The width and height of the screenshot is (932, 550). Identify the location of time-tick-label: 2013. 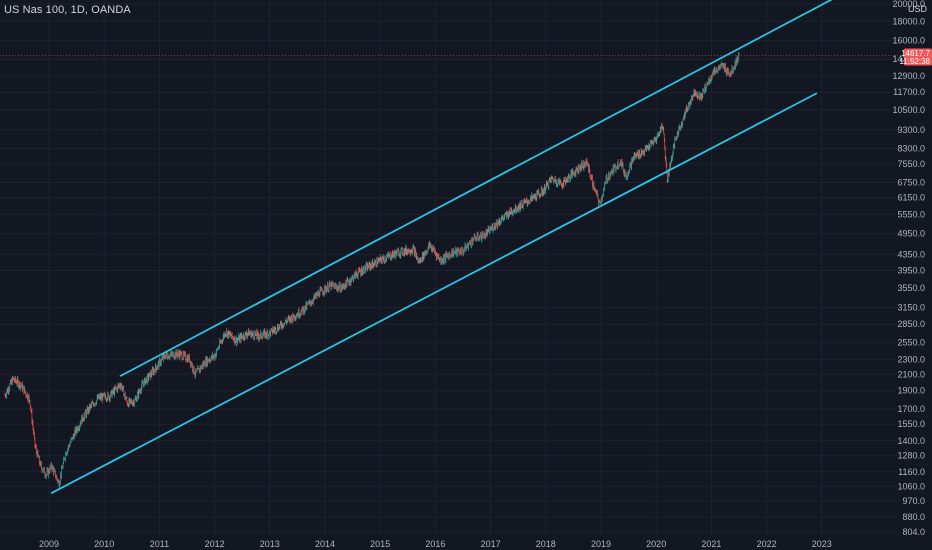
(270, 544).